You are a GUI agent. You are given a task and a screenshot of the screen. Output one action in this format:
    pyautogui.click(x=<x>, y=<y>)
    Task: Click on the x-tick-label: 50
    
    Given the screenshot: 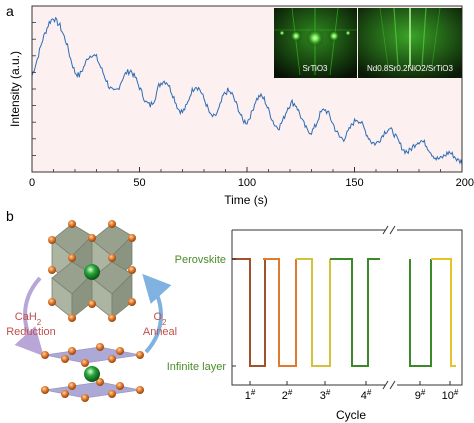 What is the action you would take?
    pyautogui.click(x=139, y=183)
    